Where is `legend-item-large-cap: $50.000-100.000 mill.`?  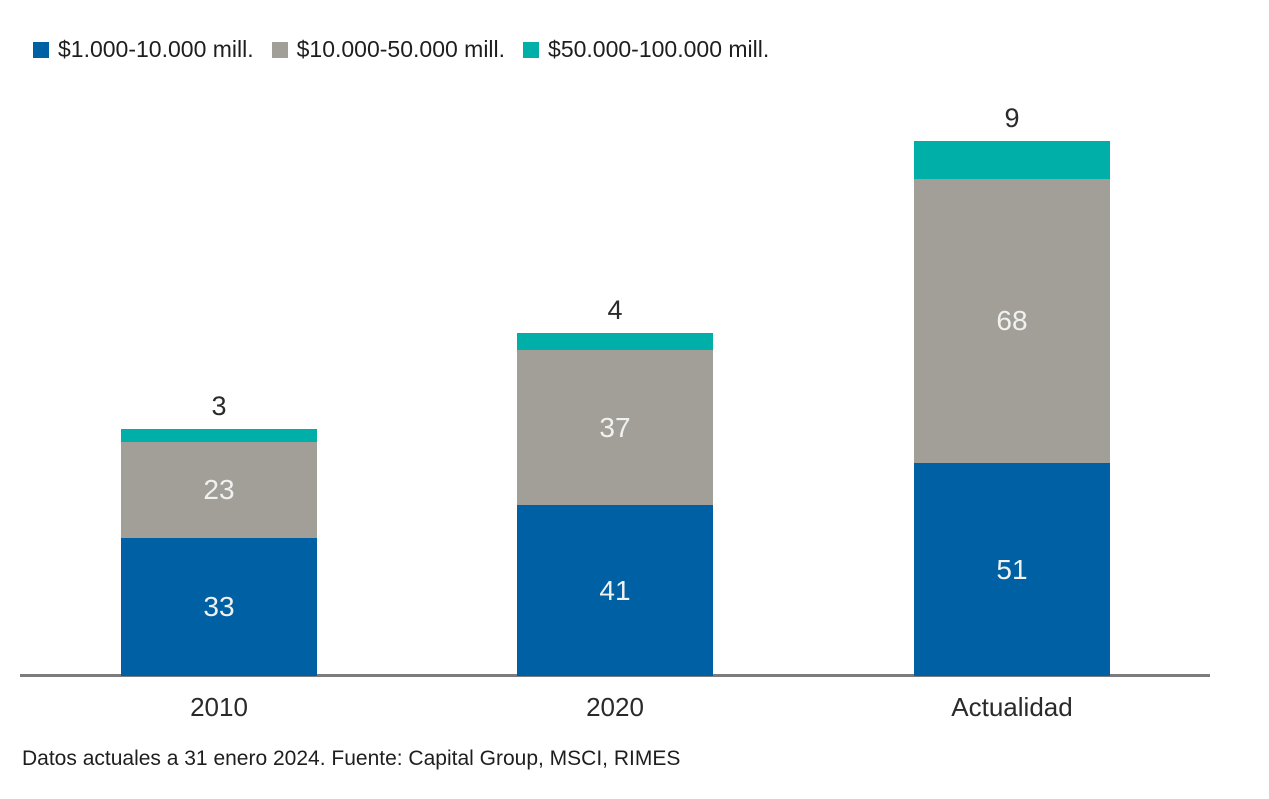 legend-item-large-cap: $50.000-100.000 mill. is located at coordinates (646, 49).